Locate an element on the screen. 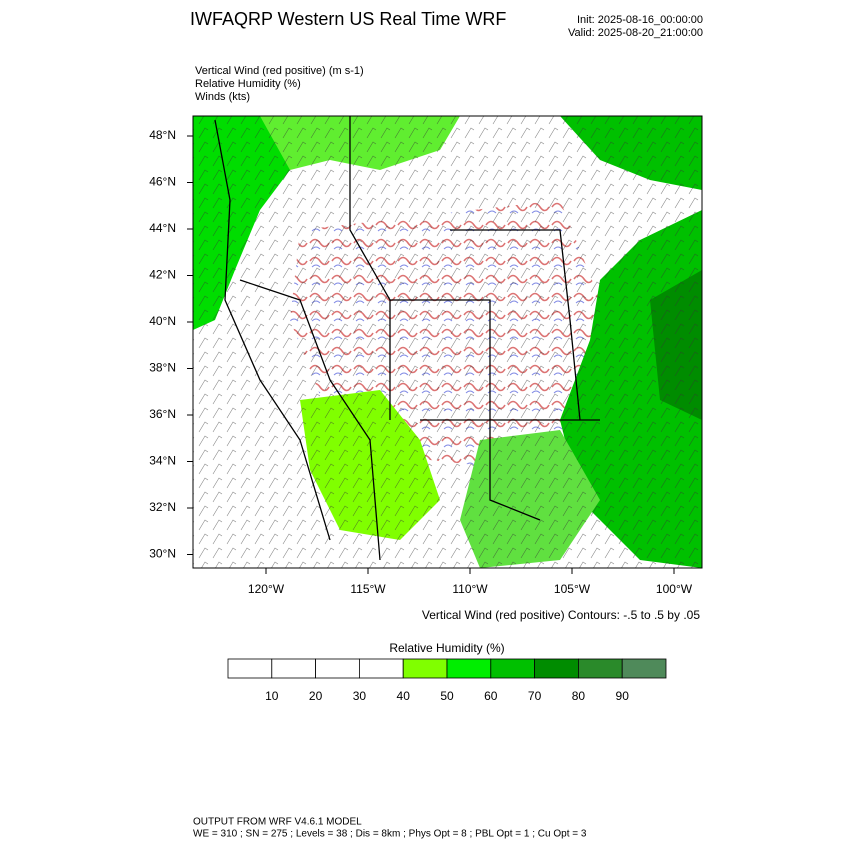 This screenshot has height=855, width=850. colorbar-label: 60 is located at coordinates (491, 696).